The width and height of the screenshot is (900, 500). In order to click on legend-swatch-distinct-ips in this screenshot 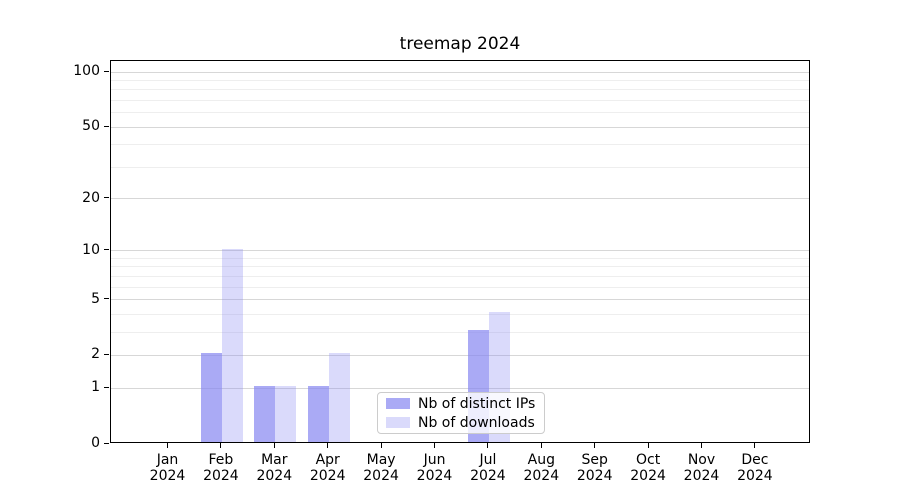, I will do `click(398, 403)`.